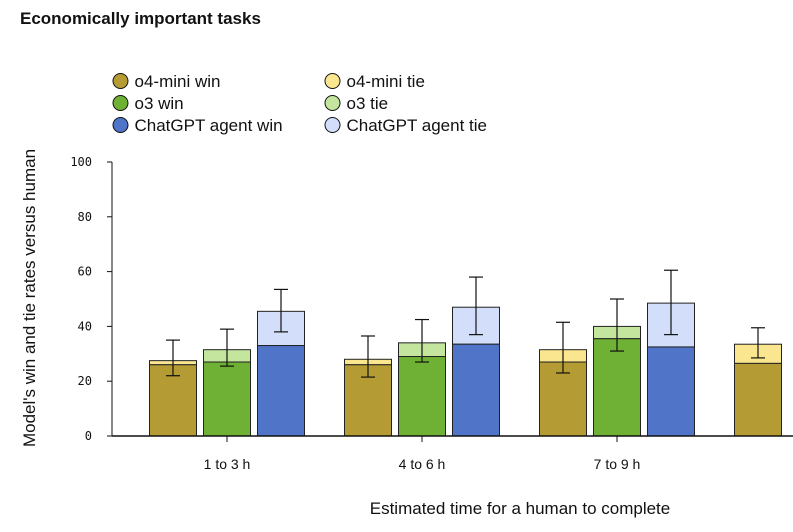 The width and height of the screenshot is (793, 532). Describe the element at coordinates (29, 298) in the screenshot. I see `y-axis-title: Model's win and tie rates versus human` at that location.